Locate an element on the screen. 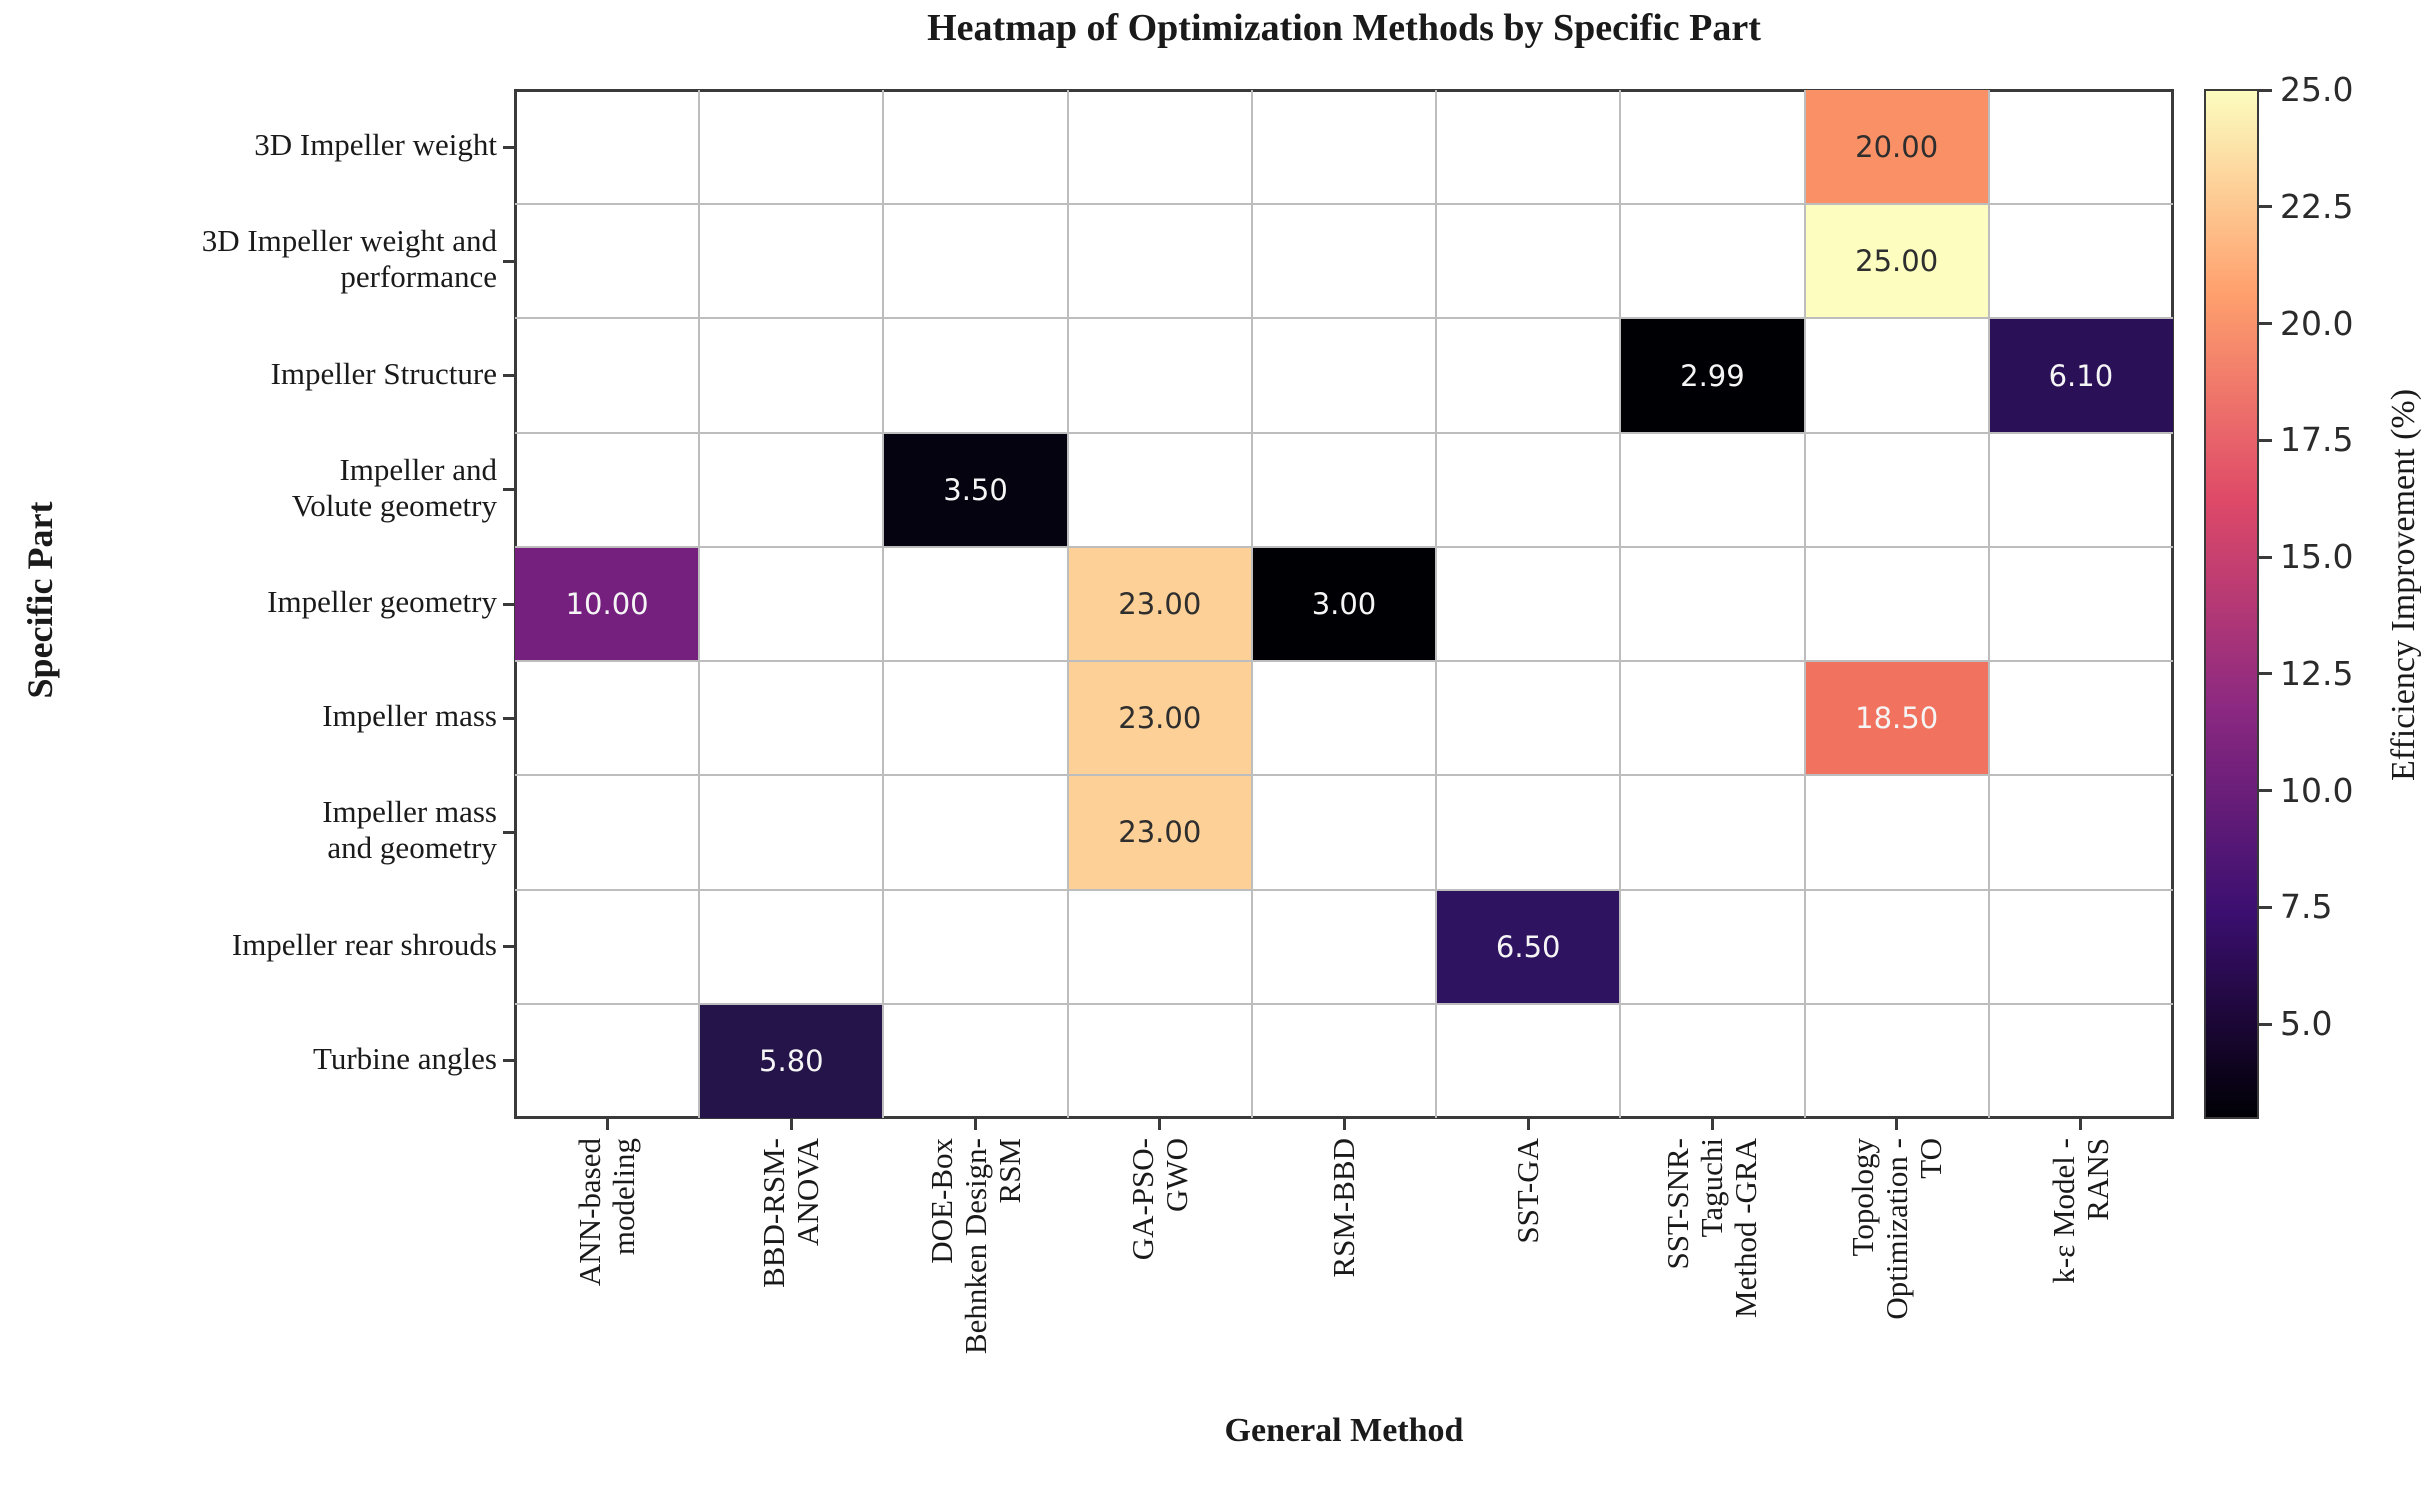  colorbar-tick-label: 20.0 is located at coordinates (2317, 323).